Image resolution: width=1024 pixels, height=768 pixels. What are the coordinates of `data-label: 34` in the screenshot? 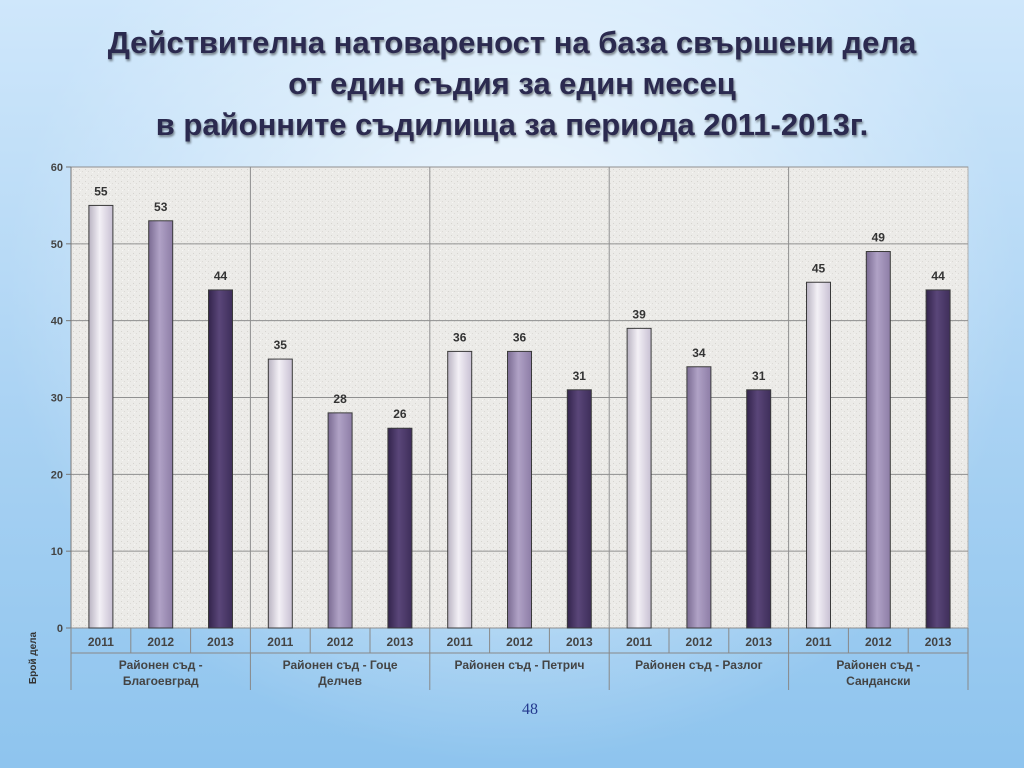 It's located at (699, 353).